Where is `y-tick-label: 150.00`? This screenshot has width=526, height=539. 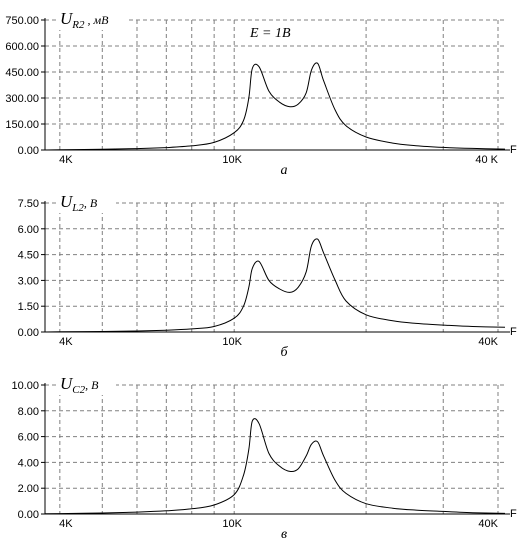 y-tick-label: 150.00 is located at coordinates (22, 125).